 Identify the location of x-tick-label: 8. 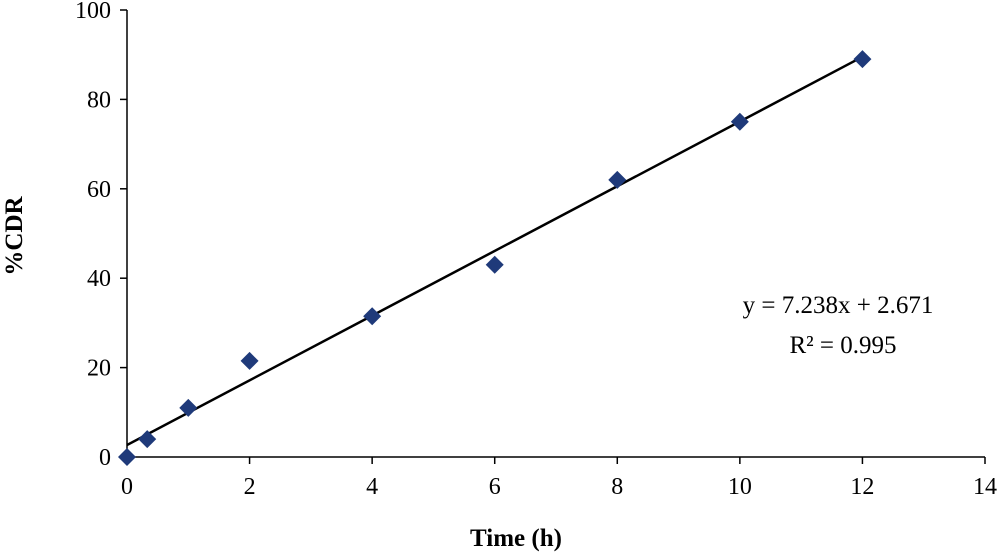
(617, 487).